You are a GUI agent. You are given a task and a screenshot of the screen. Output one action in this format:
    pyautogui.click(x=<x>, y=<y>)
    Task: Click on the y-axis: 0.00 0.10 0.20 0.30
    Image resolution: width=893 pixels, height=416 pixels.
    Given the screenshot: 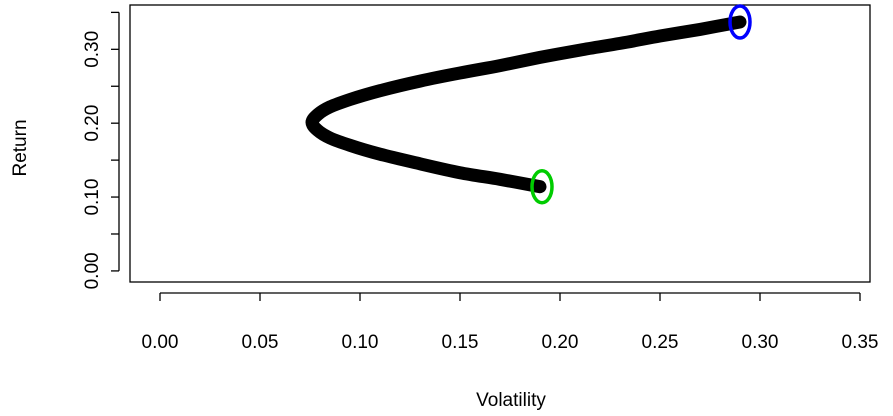 What is the action you would take?
    pyautogui.click(x=101, y=150)
    